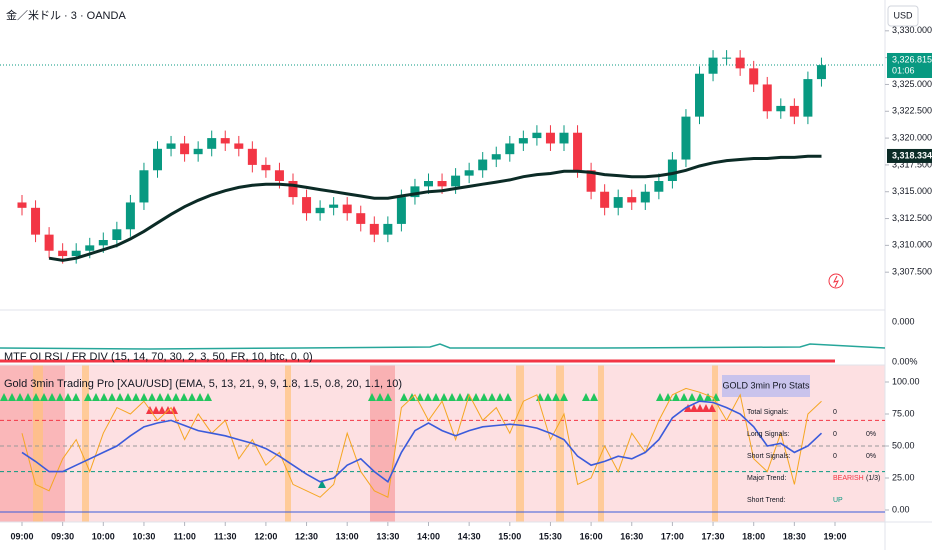 The image size is (932, 555). What do you see at coordinates (62, 536) in the screenshot?
I see `x-tick-label: 09:30` at bounding box center [62, 536].